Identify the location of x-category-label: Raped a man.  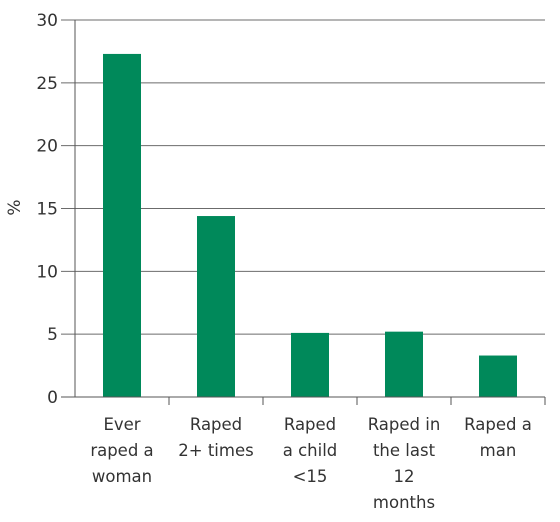
(498, 437).